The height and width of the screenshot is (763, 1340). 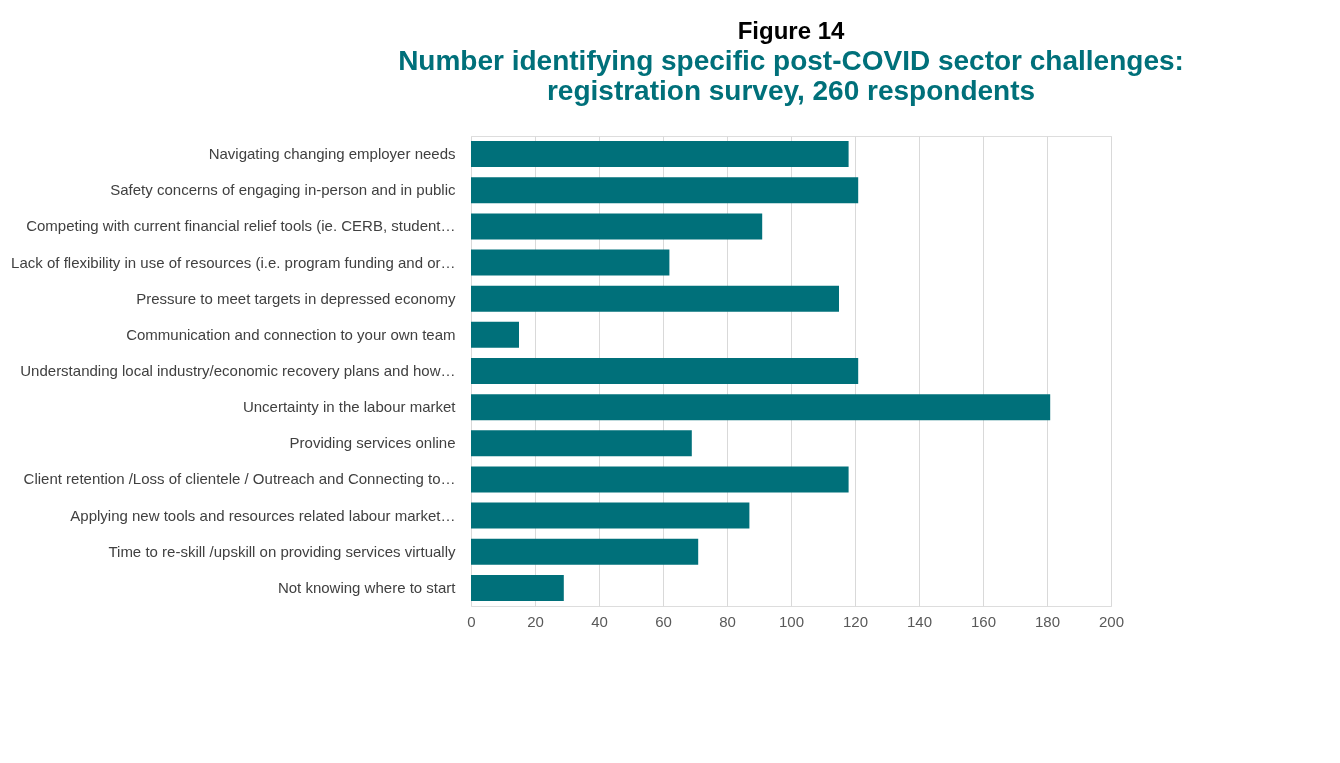 I want to click on y-tick-label: Uncertainty in the labour market, so click(x=349, y=407).